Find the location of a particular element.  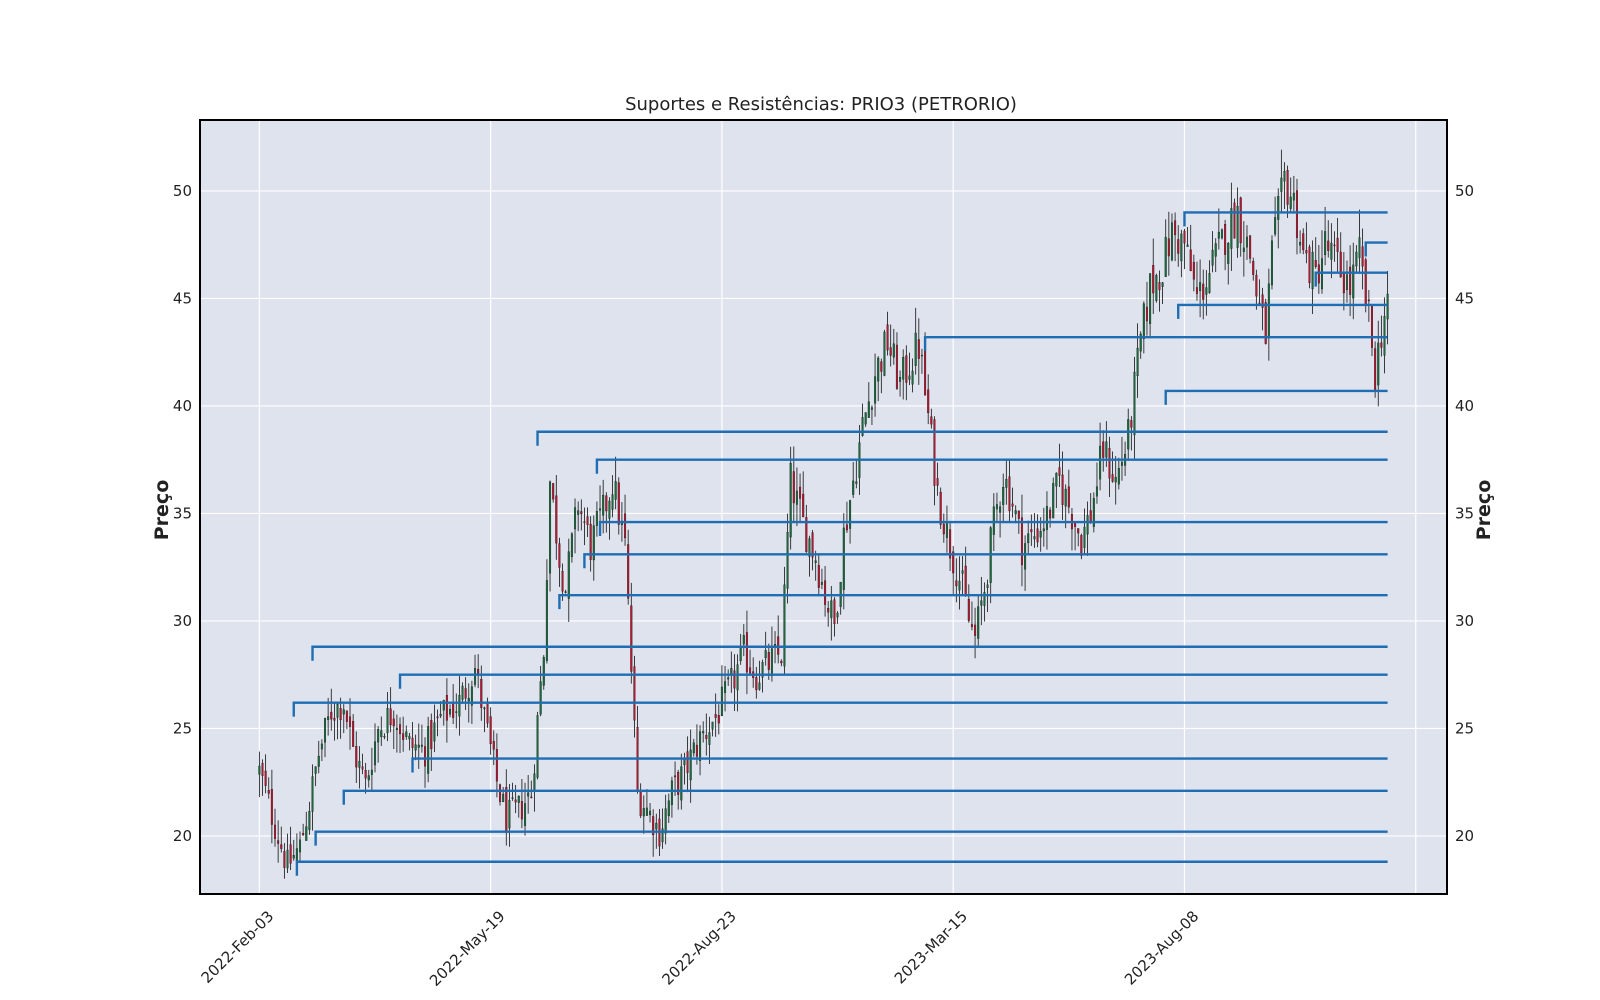

y-tick-label: 25 is located at coordinates (1464, 728).